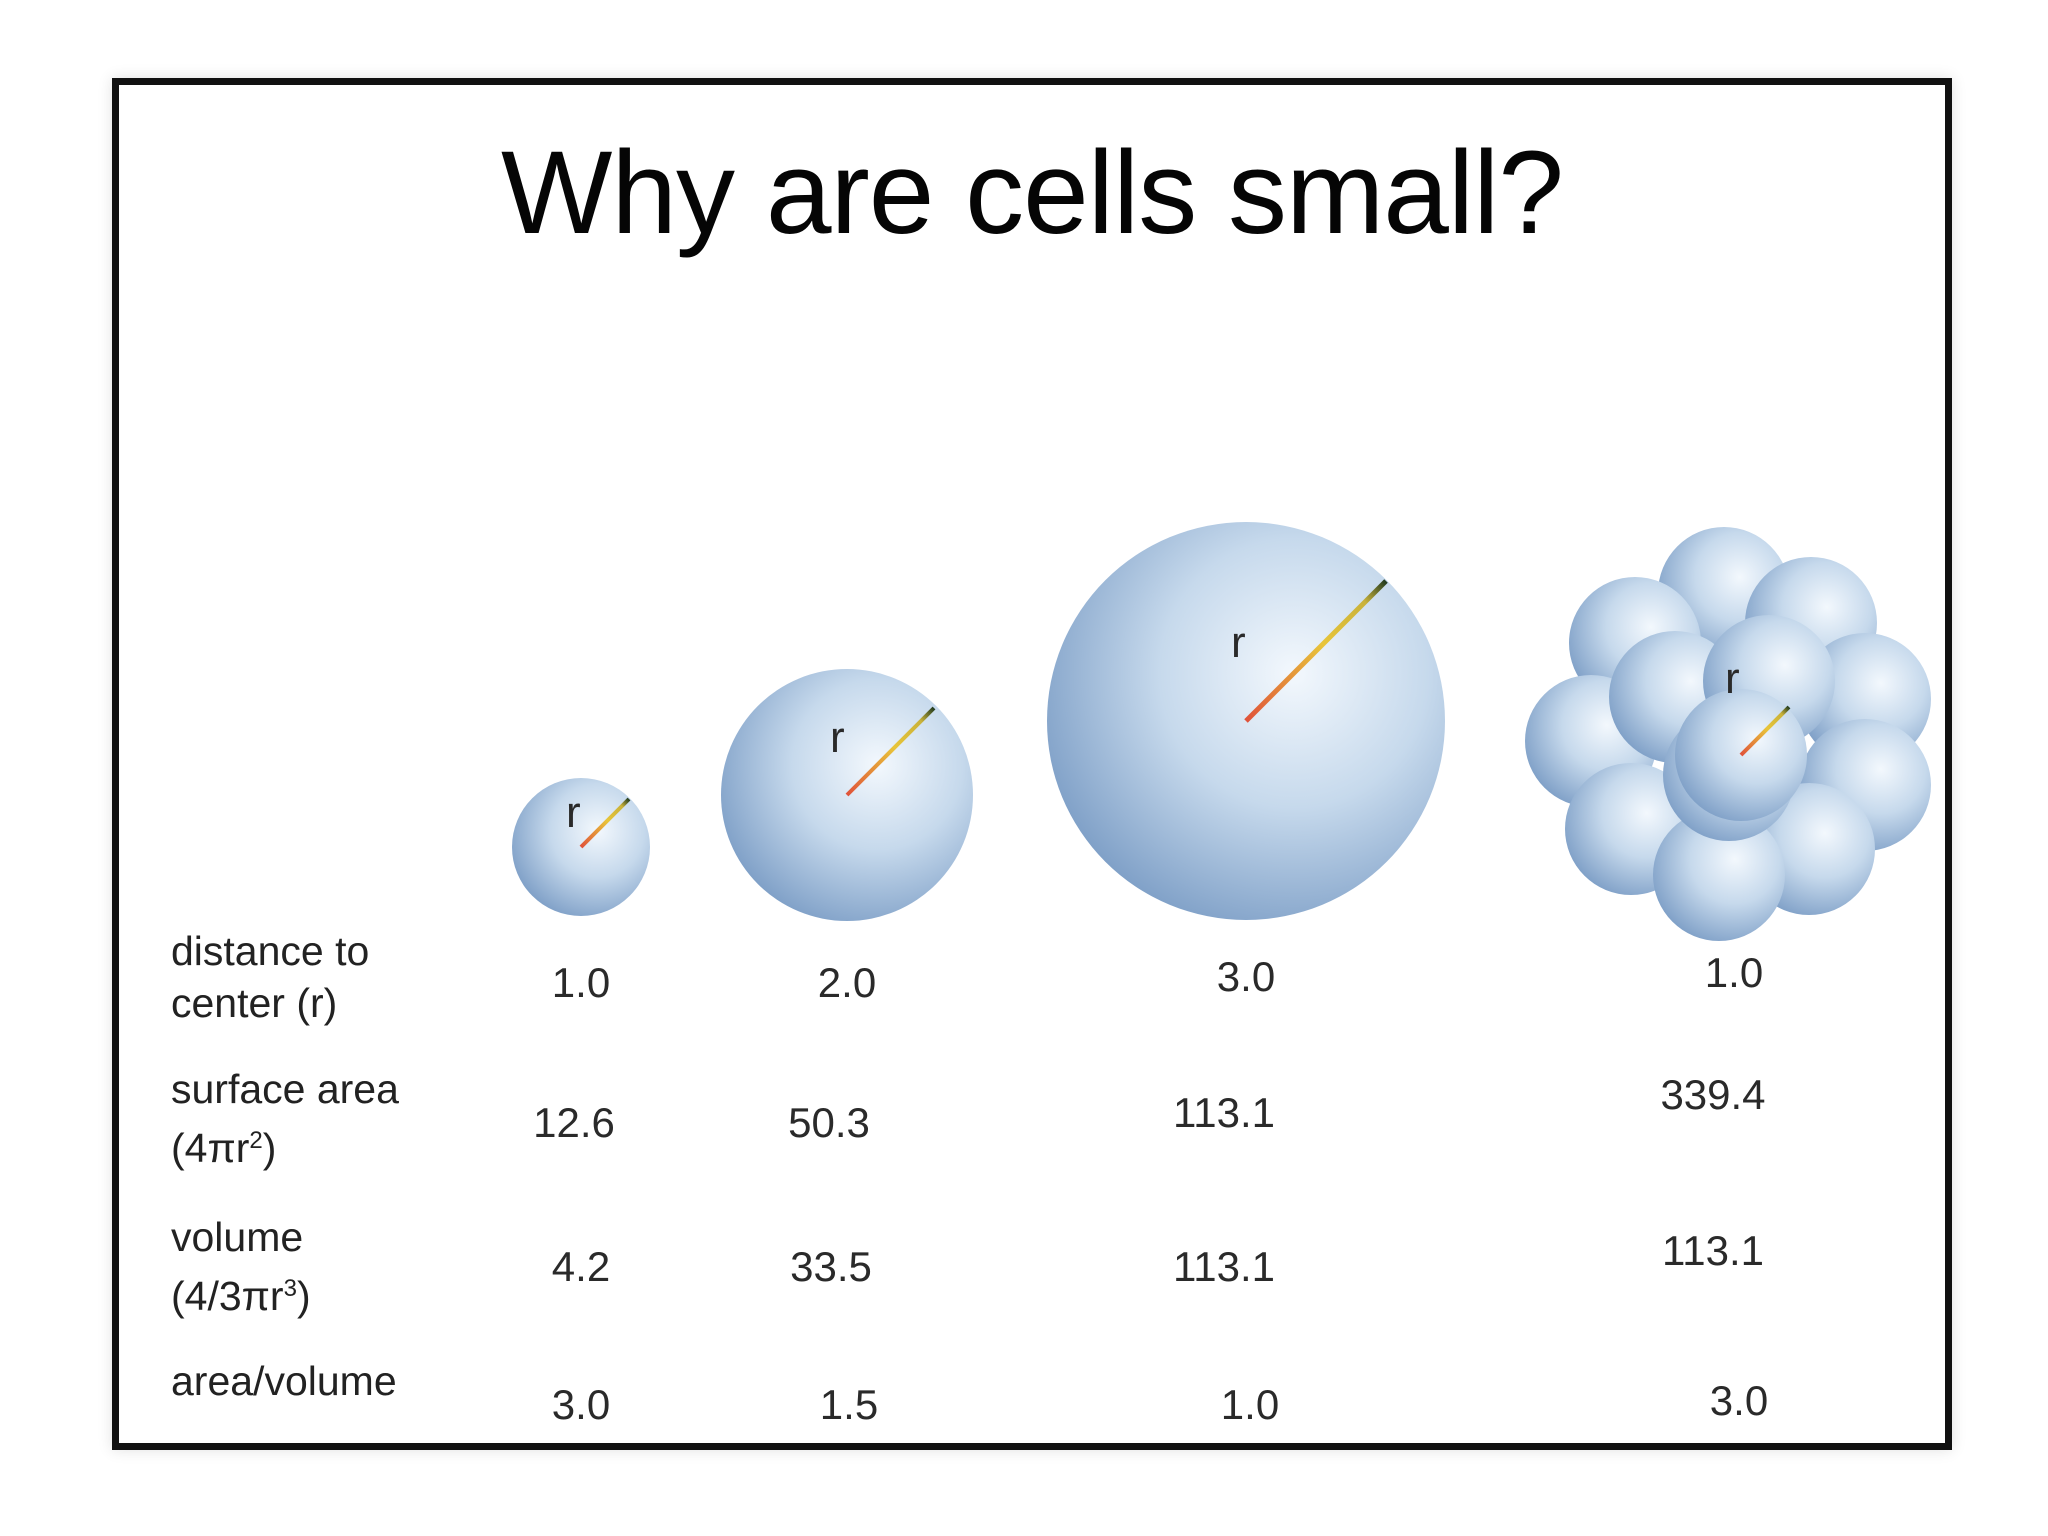 The image size is (2048, 1536). I want to click on row-label-ratio: area/volume, so click(284, 1381).